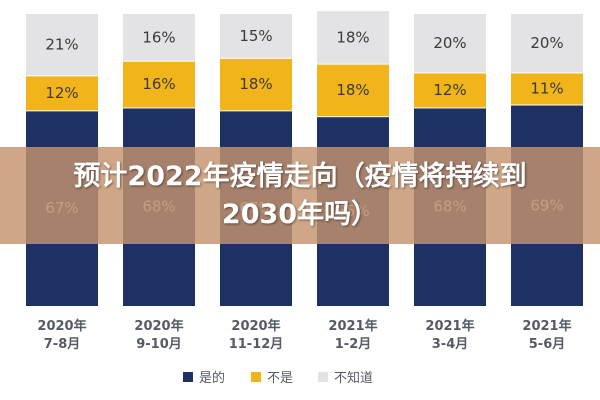 Image resolution: width=600 pixels, height=400 pixels. I want to click on category-label-1: 2020年 7-8月, so click(61, 335).